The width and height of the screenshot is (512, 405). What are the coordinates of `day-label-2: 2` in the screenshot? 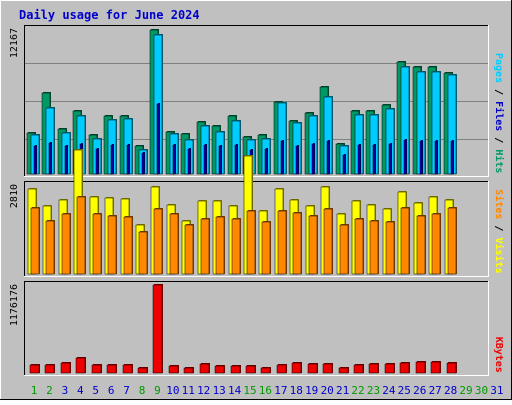 It's located at (49, 390).